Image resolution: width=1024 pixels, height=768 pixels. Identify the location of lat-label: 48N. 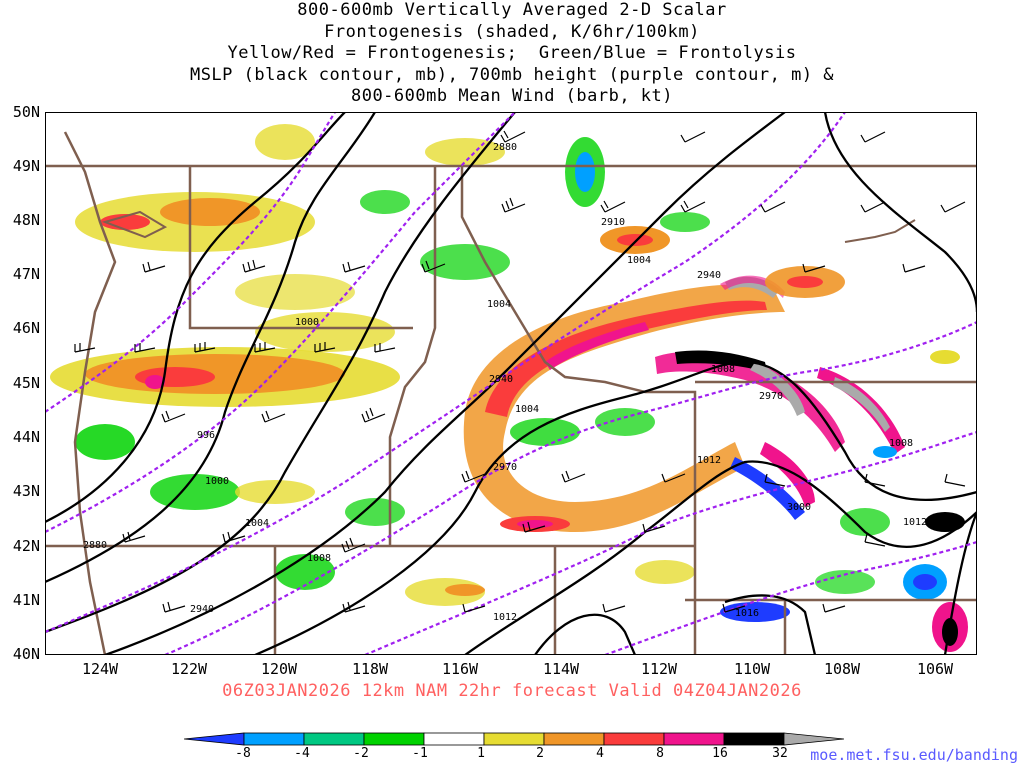
(26, 220).